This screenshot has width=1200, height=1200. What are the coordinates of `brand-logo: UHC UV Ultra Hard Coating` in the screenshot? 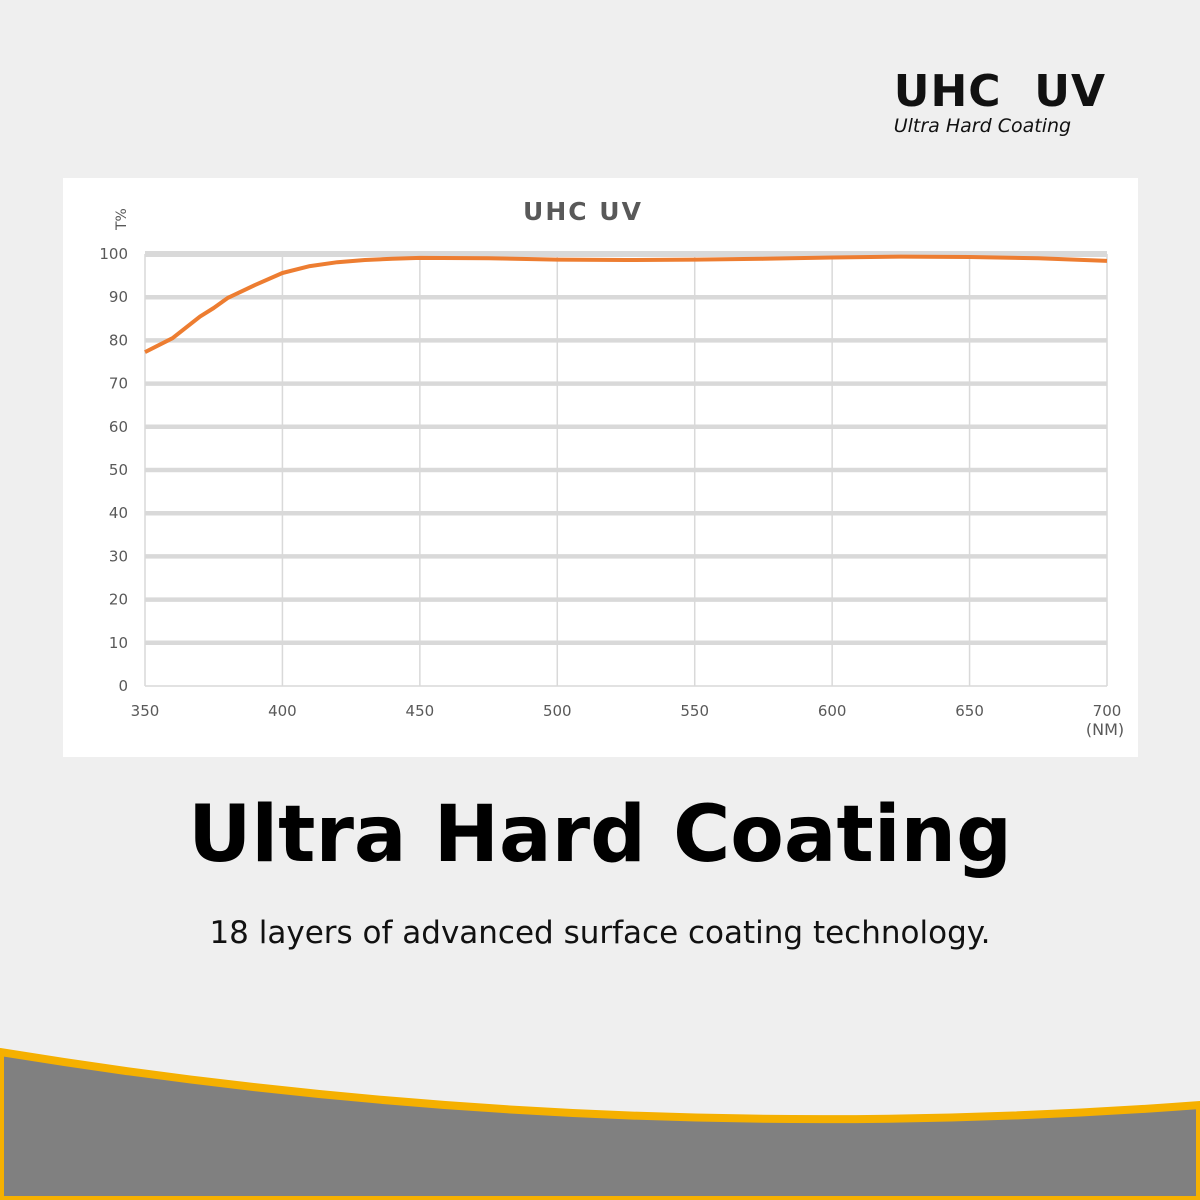 It's located at (1000, 101).